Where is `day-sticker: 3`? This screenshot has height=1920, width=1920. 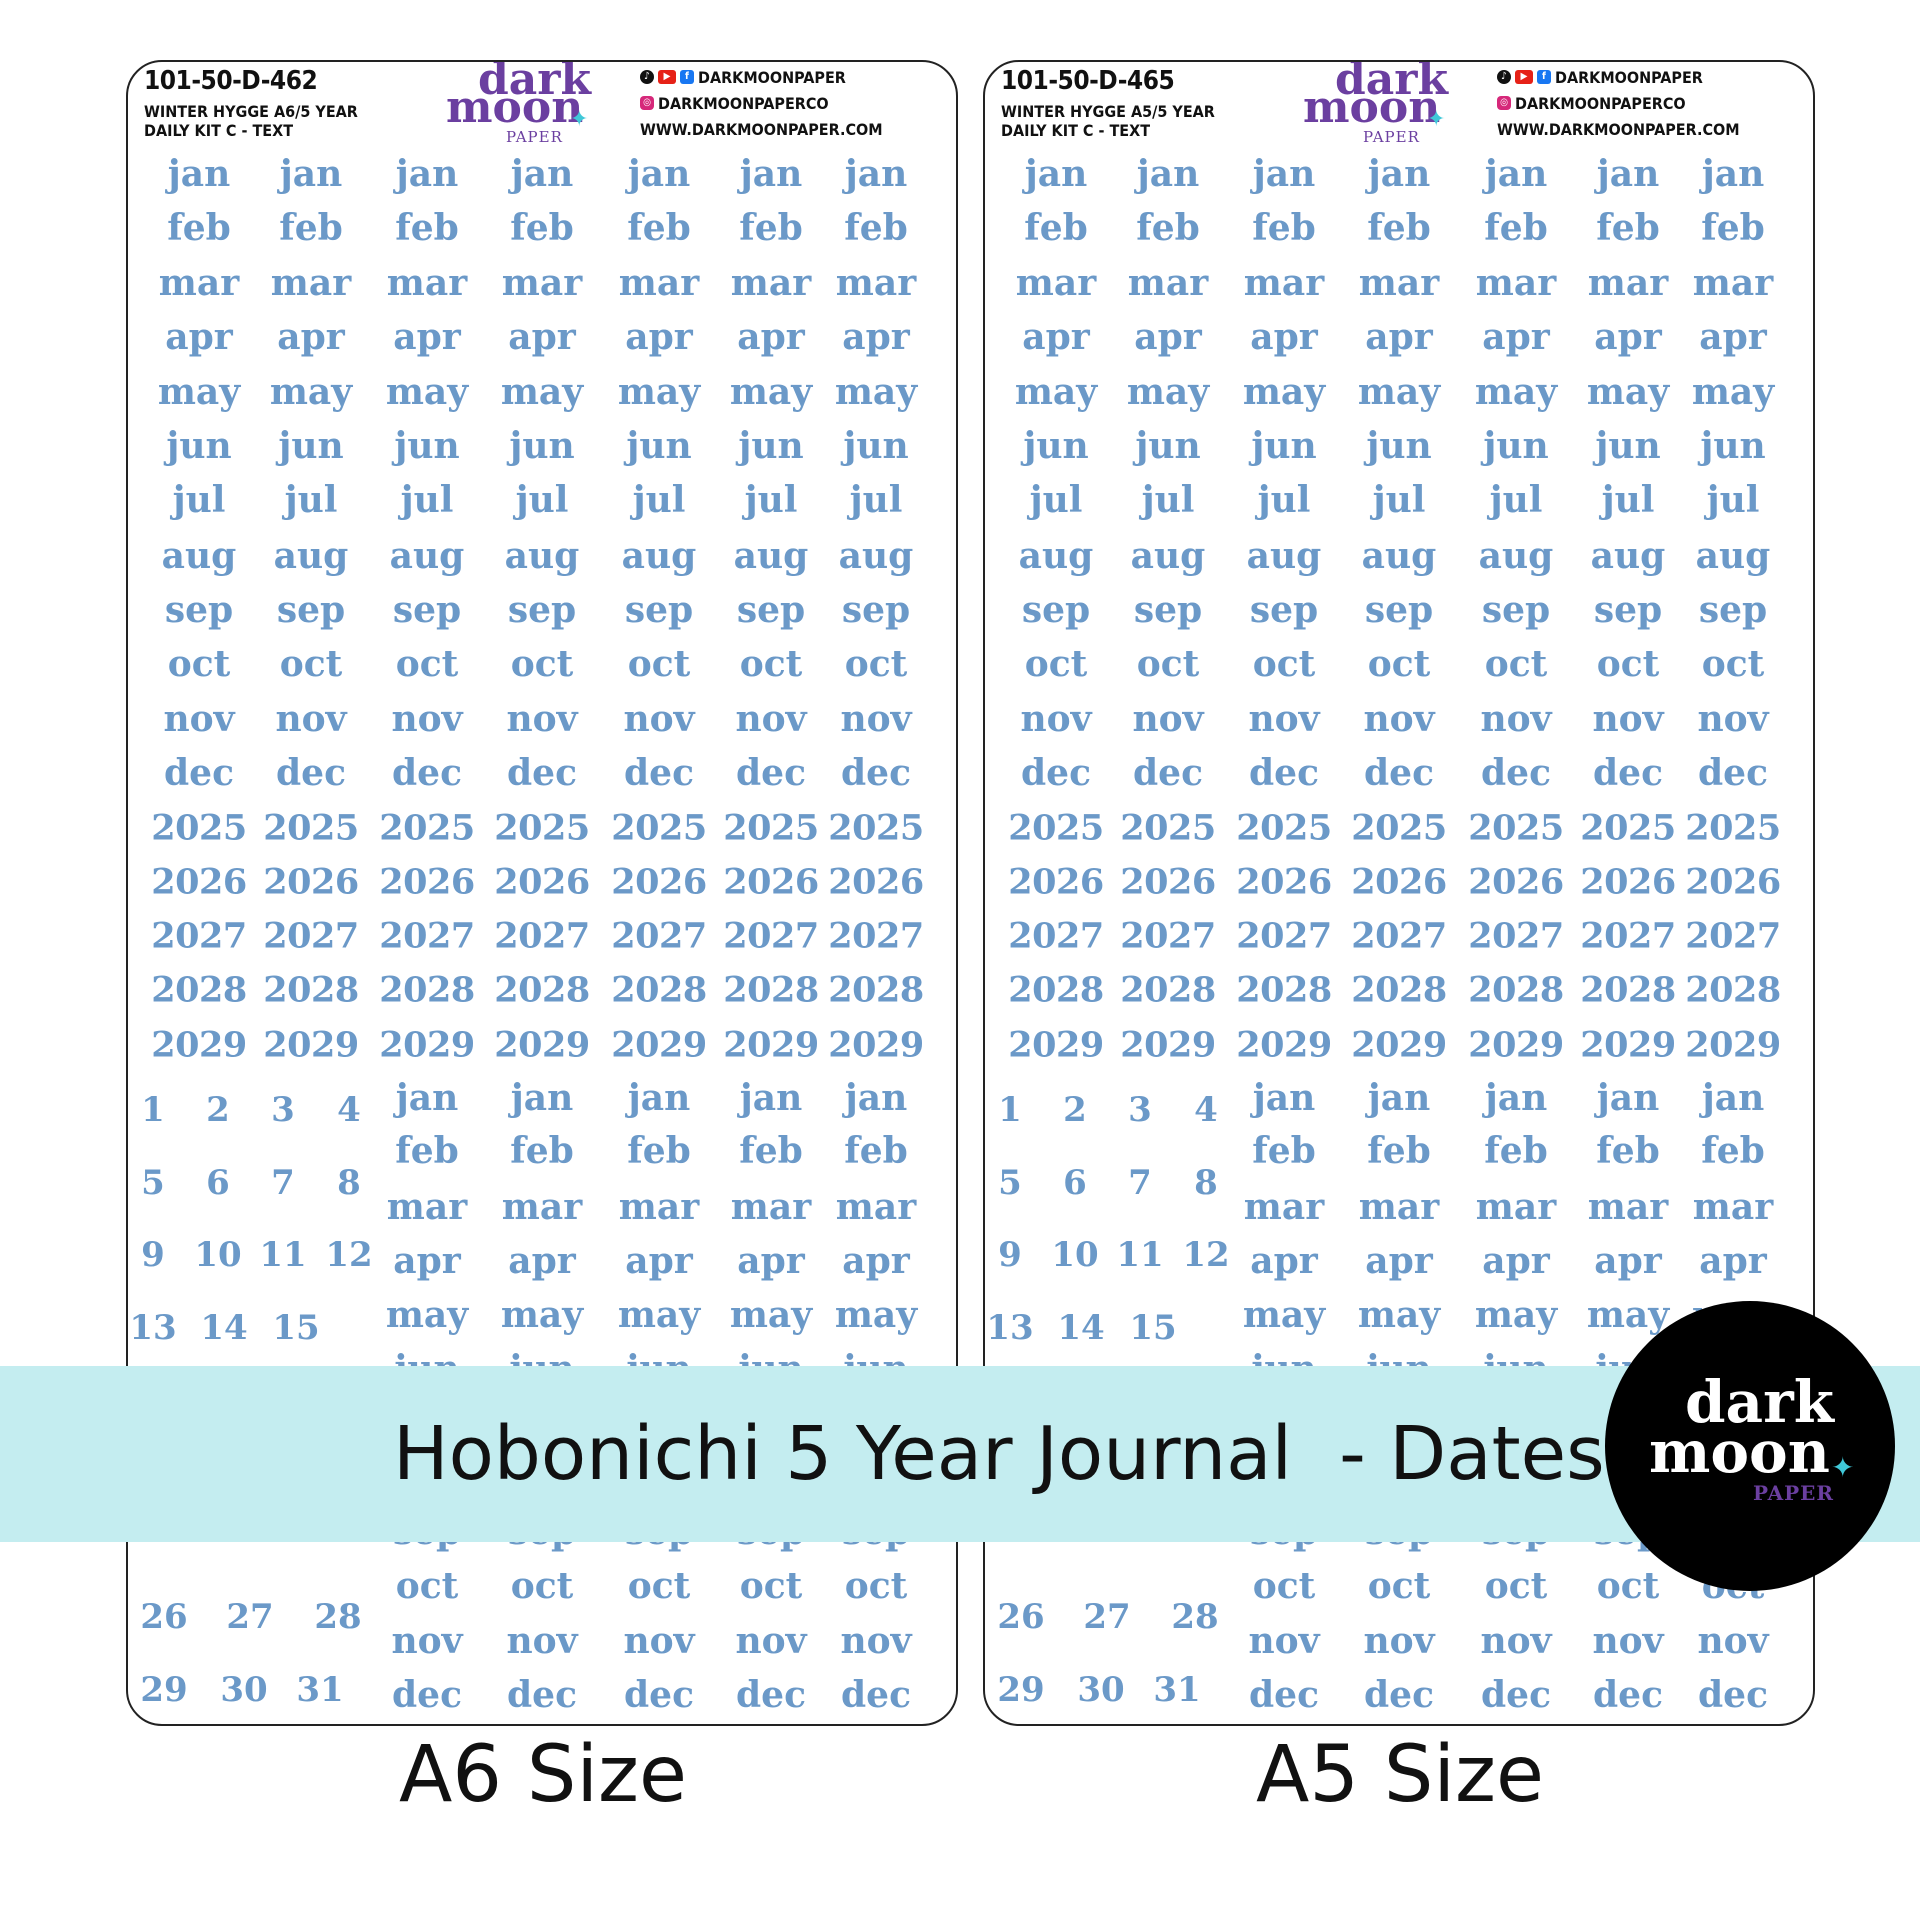 day-sticker: 3 is located at coordinates (1140, 1110).